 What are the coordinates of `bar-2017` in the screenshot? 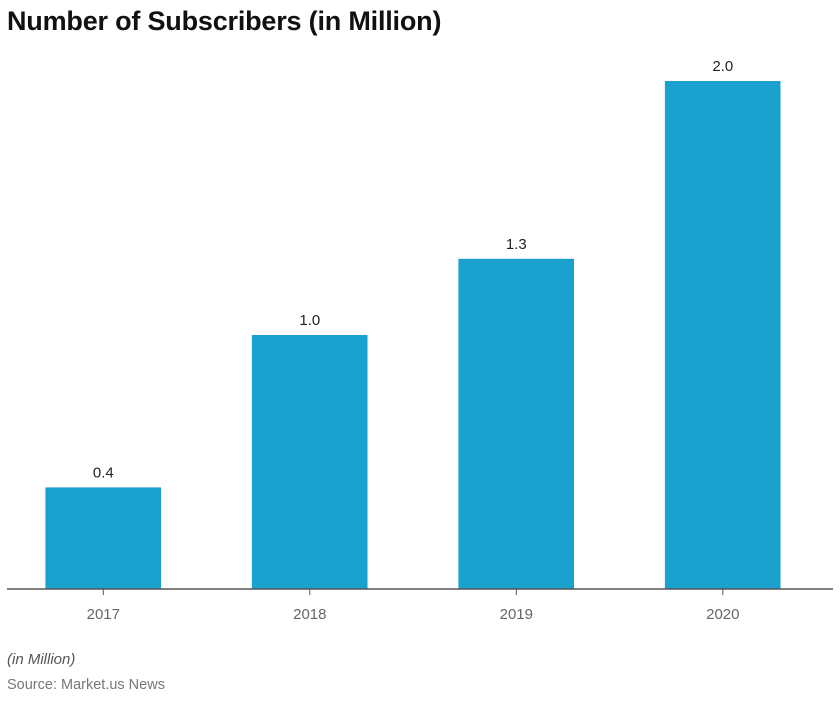 It's located at (103, 538).